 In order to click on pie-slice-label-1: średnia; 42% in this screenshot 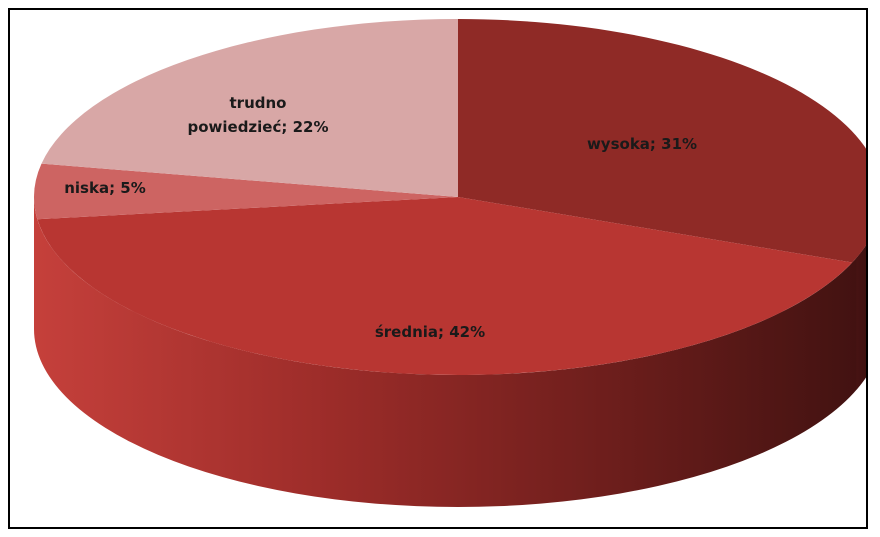, I will do `click(430, 332)`.